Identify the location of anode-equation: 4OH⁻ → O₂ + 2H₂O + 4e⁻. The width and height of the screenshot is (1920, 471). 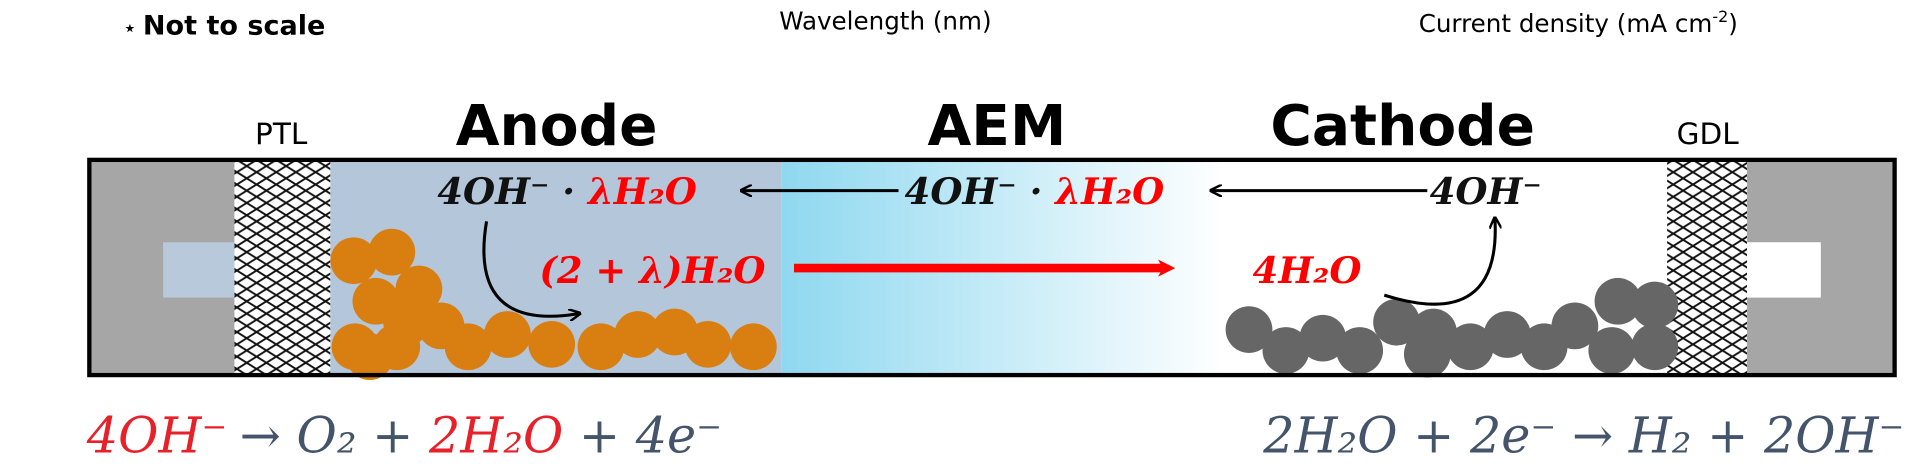
(404, 436).